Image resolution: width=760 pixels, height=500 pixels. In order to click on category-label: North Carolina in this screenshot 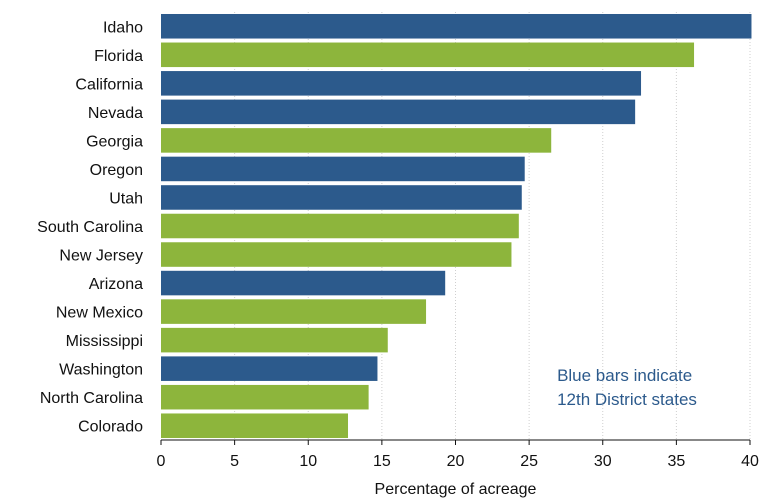, I will do `click(91, 398)`.